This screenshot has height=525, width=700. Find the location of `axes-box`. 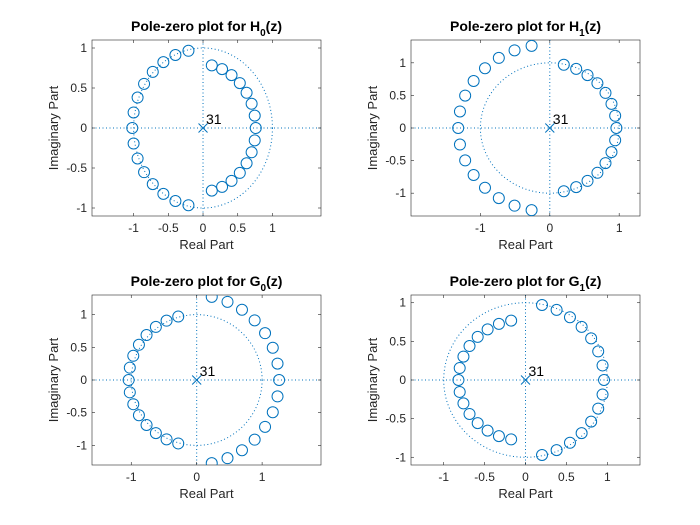

axes-box is located at coordinates (206, 380).